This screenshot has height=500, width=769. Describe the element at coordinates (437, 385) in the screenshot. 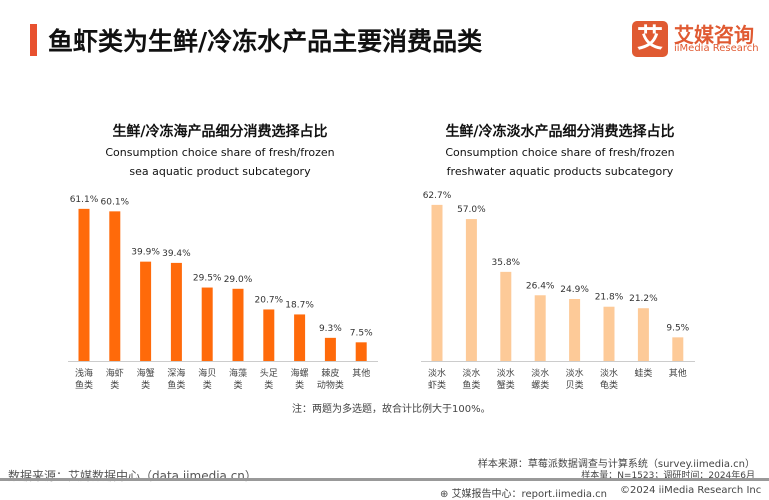

I see `category-label: 虾类` at that location.